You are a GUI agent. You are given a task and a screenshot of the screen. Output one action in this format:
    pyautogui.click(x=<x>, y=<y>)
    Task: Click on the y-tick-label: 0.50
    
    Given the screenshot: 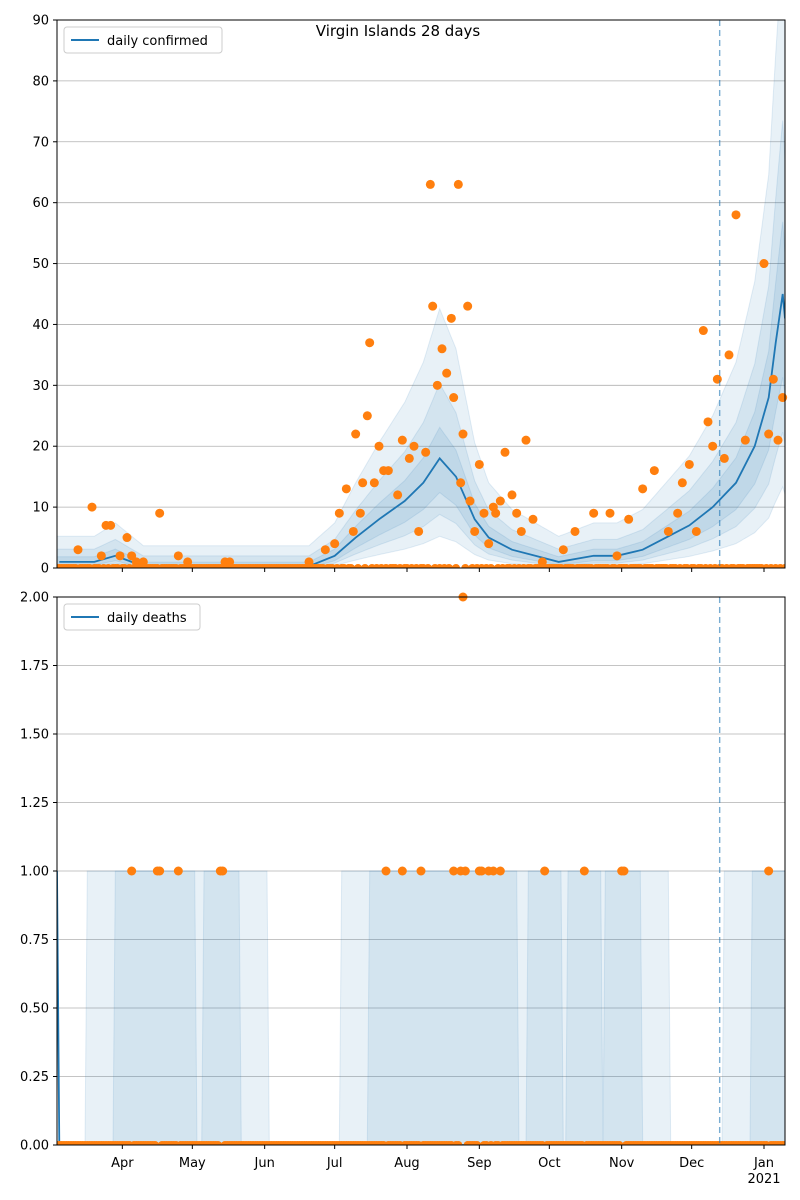 What is the action you would take?
    pyautogui.click(x=34, y=1009)
    